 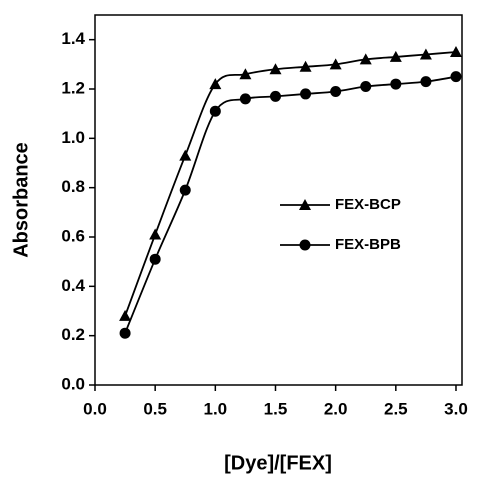 What do you see at coordinates (278, 463) in the screenshot?
I see `x-axis-label: [Dye]/[FEX]` at bounding box center [278, 463].